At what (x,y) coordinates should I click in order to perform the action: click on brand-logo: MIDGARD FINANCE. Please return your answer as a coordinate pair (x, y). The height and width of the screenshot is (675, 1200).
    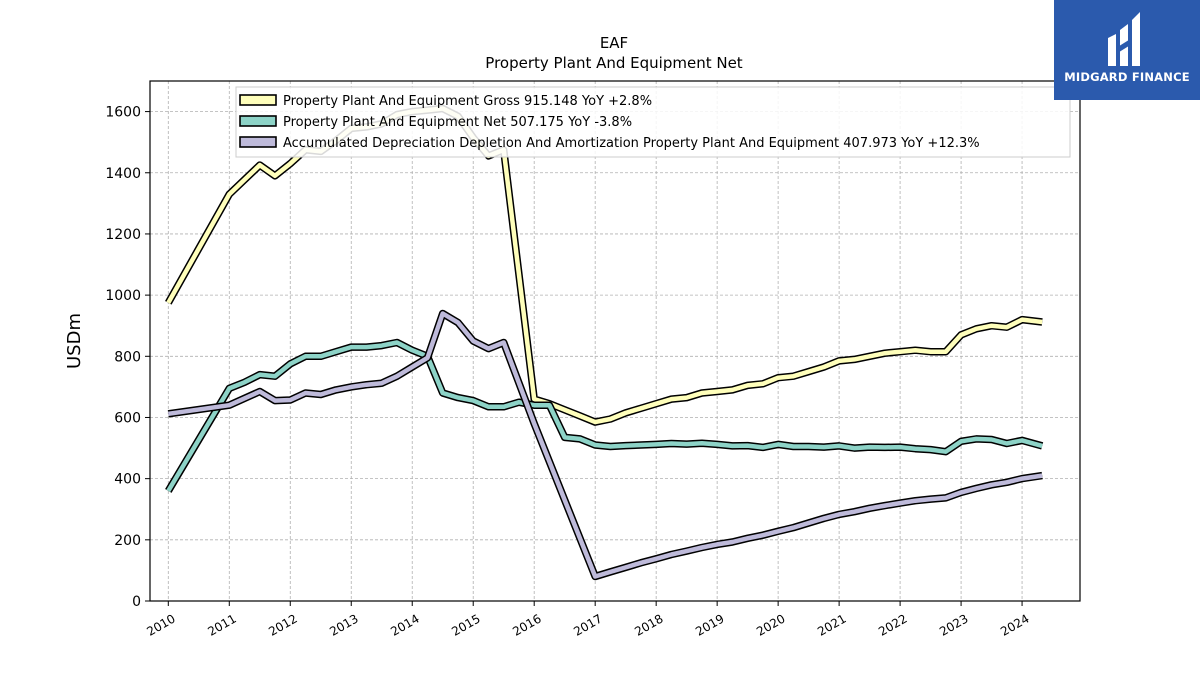
    Looking at the image, I should click on (1127, 50).